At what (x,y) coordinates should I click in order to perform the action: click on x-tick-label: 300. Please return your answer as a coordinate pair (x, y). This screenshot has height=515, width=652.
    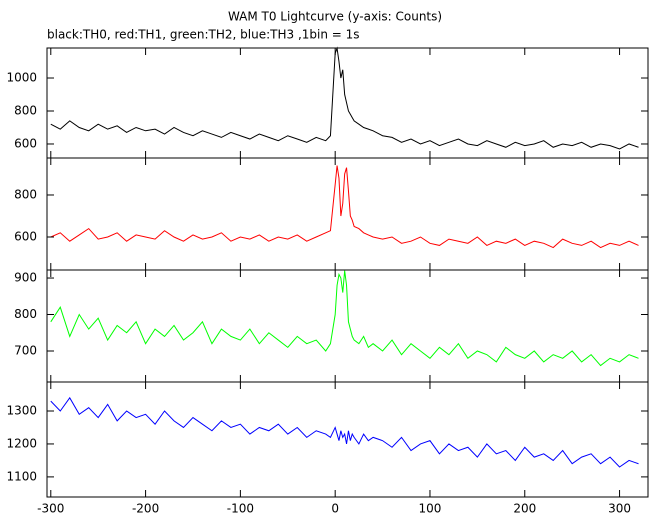
    Looking at the image, I should click on (619, 508).